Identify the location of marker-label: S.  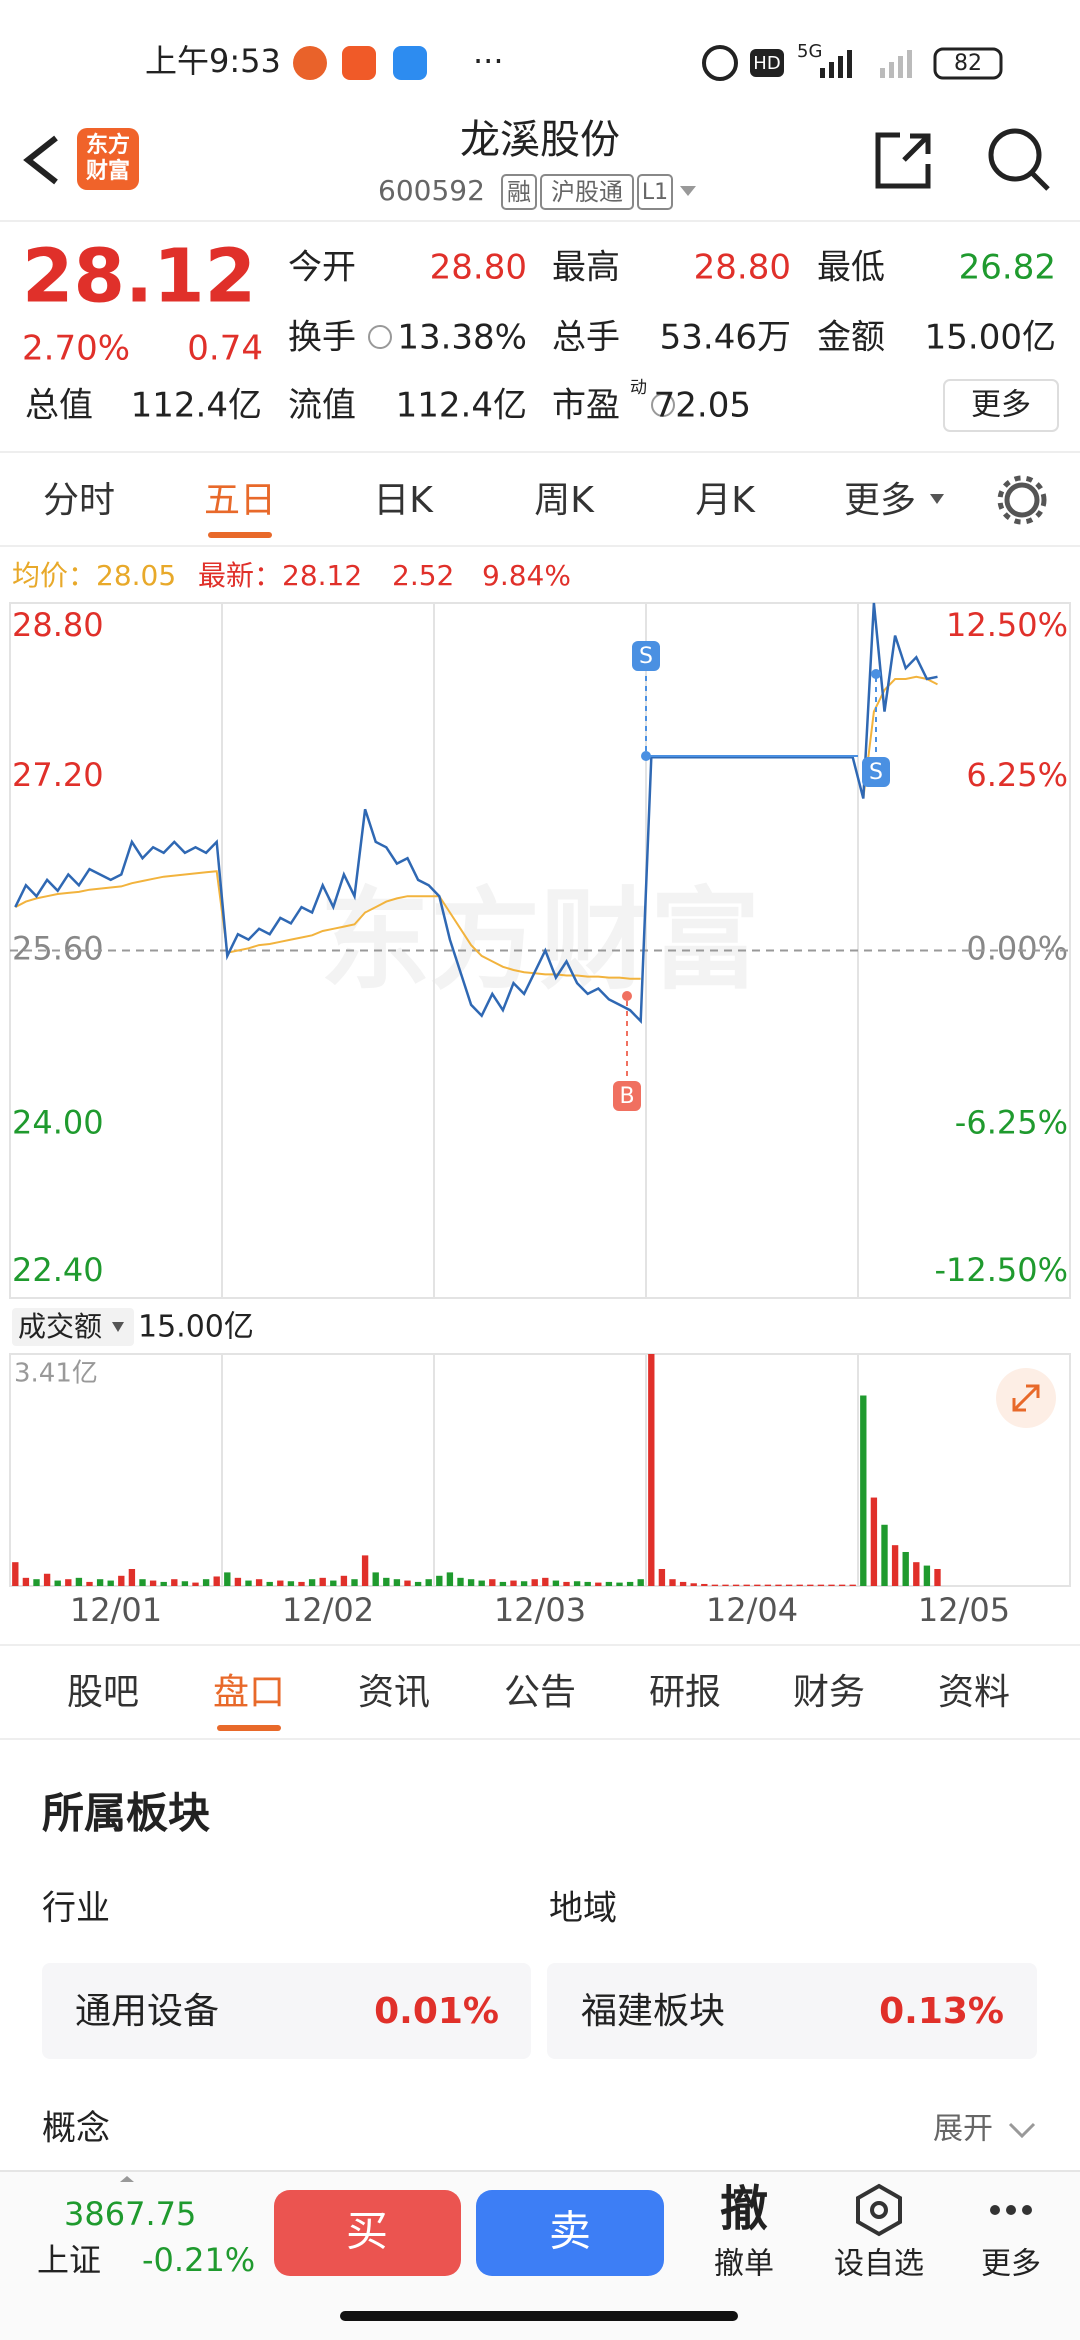
(646, 656).